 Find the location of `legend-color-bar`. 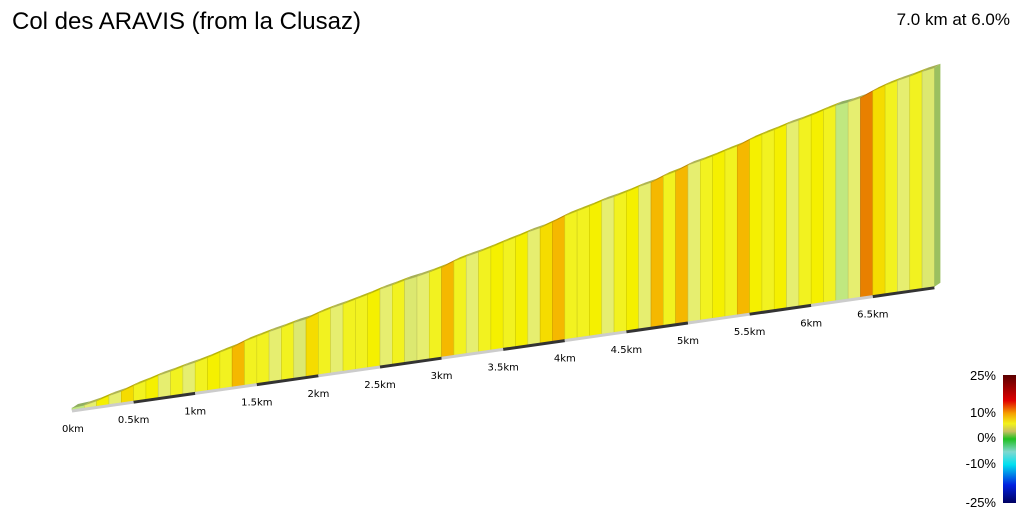

legend-color-bar is located at coordinates (1009, 439).